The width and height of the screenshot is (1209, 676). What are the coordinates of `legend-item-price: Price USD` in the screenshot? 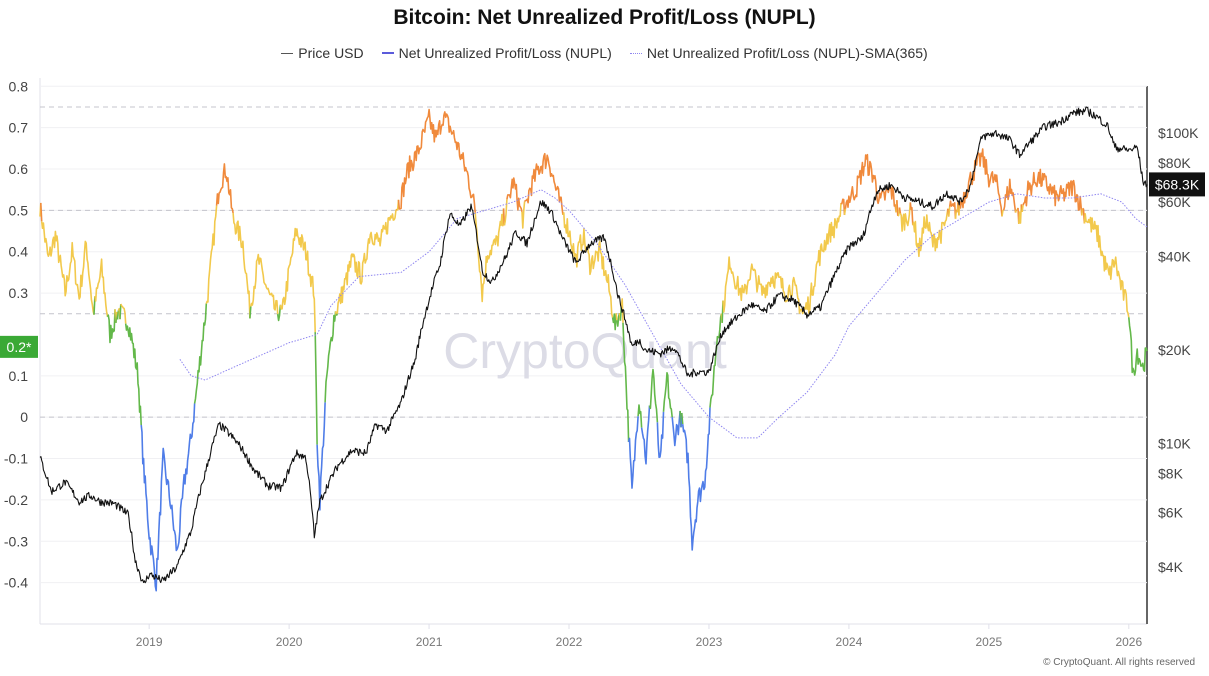 It's located at (322, 53).